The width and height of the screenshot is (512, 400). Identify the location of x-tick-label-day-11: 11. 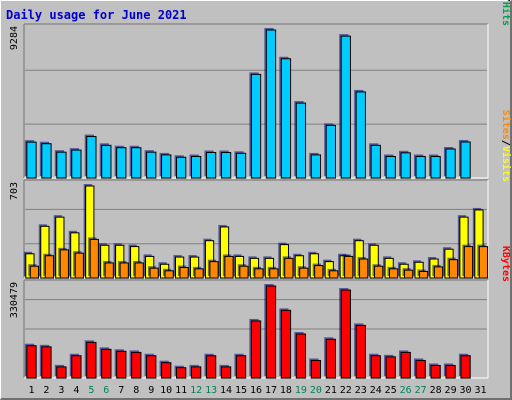
(181, 390).